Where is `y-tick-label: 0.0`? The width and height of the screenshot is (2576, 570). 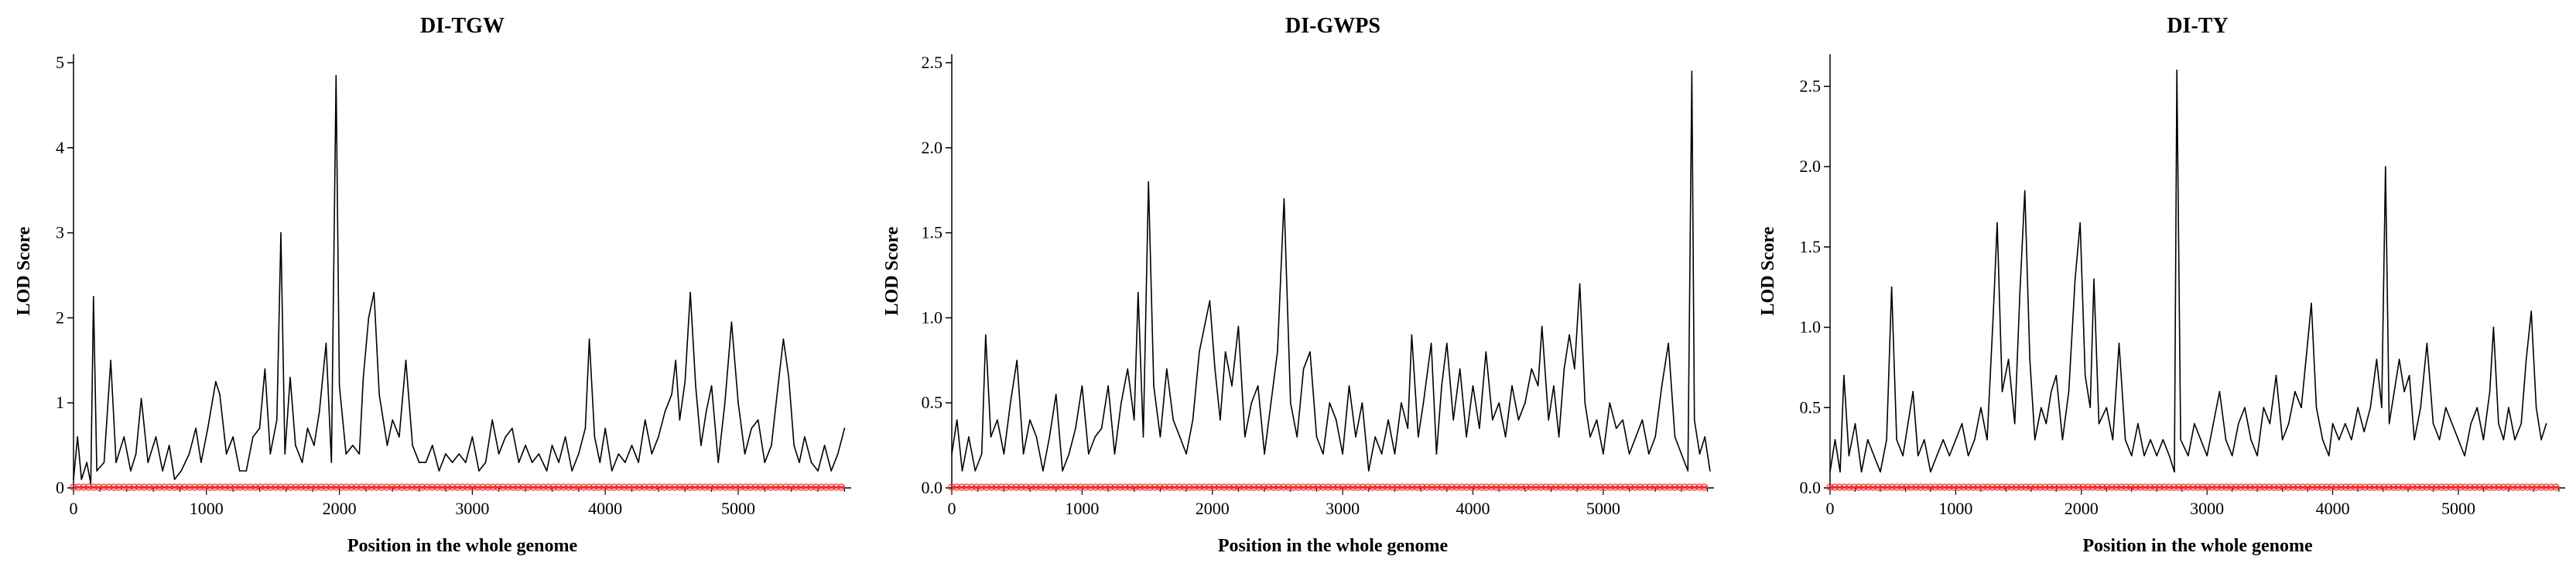
y-tick-label: 0.0 is located at coordinates (1811, 488).